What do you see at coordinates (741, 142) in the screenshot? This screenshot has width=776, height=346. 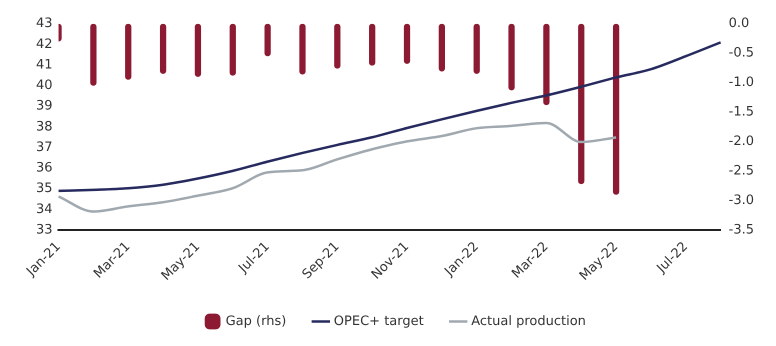 I see `y2-tick-label: -2.0` at bounding box center [741, 142].